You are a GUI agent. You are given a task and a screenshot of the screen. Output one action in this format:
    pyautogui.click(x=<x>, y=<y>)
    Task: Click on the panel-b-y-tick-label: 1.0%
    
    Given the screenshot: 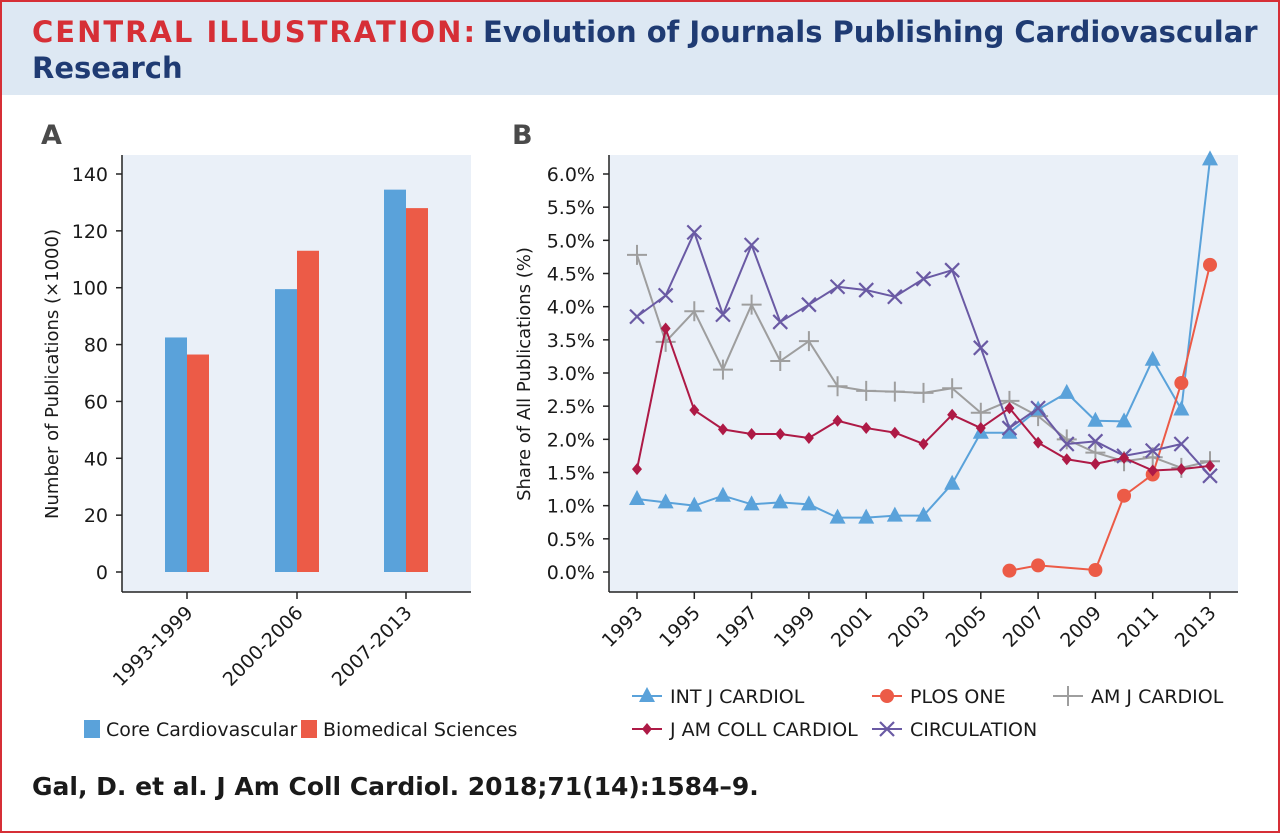 What is the action you would take?
    pyautogui.click(x=571, y=507)
    